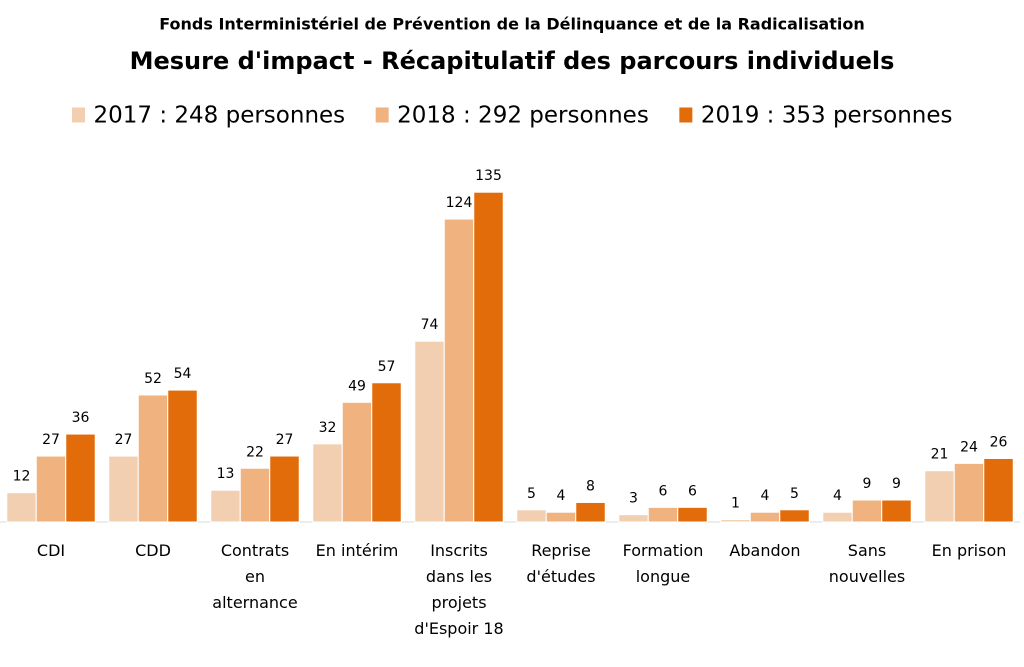  Describe the element at coordinates (328, 428) in the screenshot. I see `data-label: 32` at that location.